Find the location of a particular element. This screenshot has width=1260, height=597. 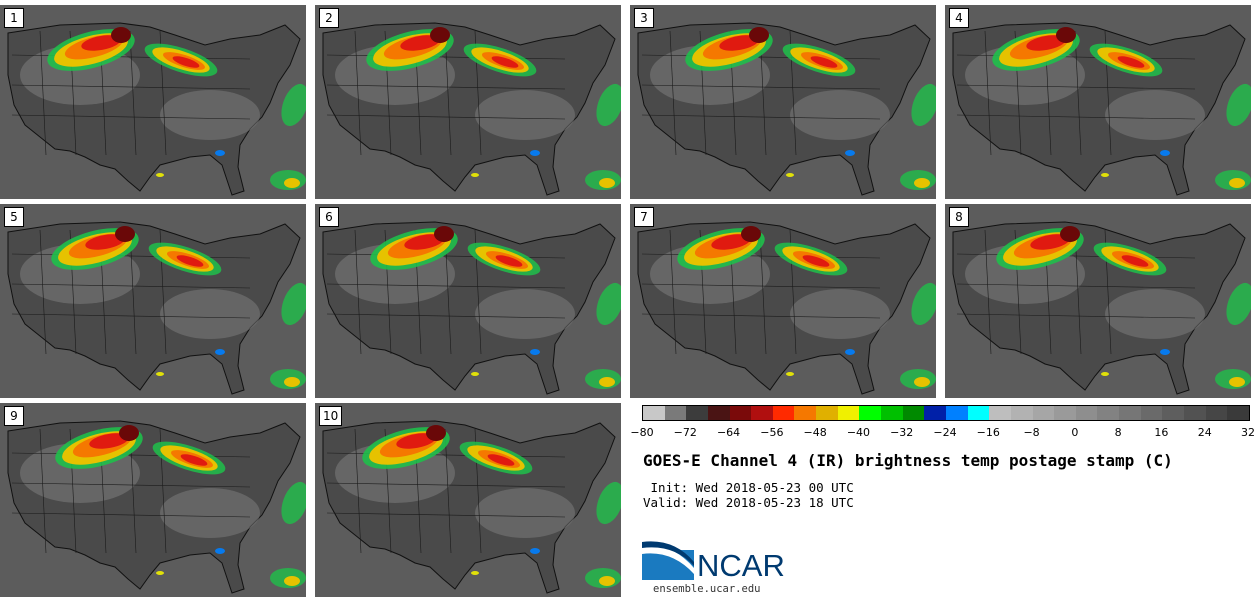

colorbar-tick: −24 is located at coordinates (945, 432).